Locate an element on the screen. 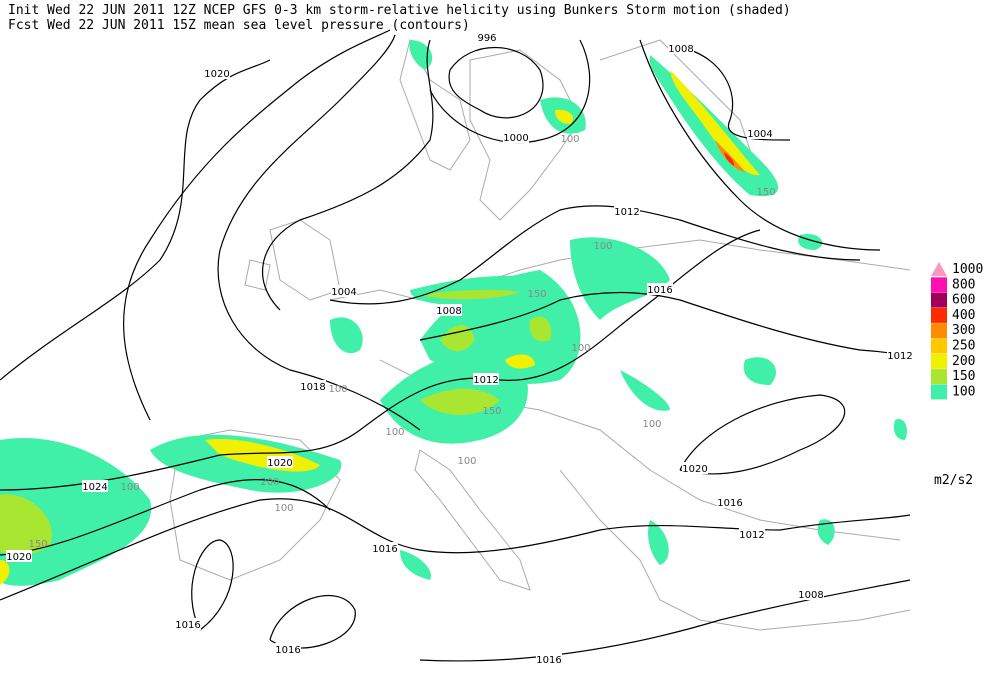 The image size is (1000, 680). legend-unit: m2/s2 is located at coordinates (953, 480).